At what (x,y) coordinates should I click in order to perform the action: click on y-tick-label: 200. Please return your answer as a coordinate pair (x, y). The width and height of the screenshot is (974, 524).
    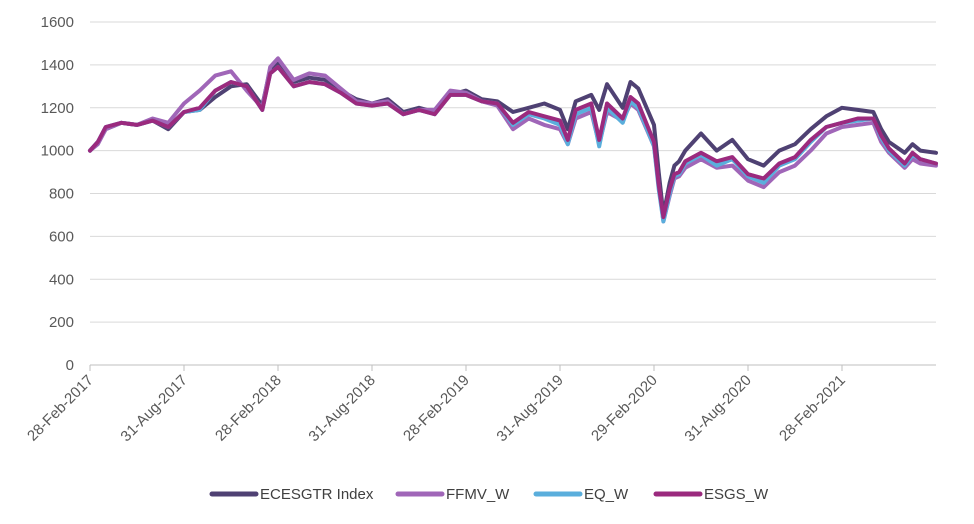
    Looking at the image, I should click on (61, 322).